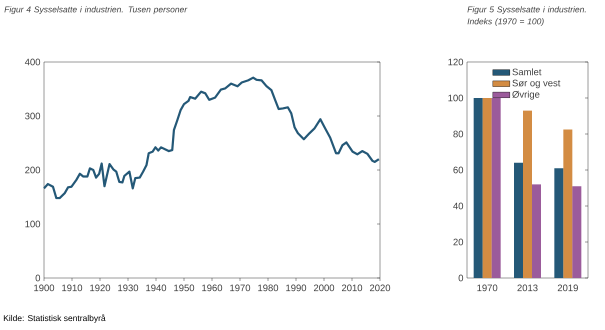  Describe the element at coordinates (32, 62) in the screenshot. I see `y-tick-label: 400` at that location.